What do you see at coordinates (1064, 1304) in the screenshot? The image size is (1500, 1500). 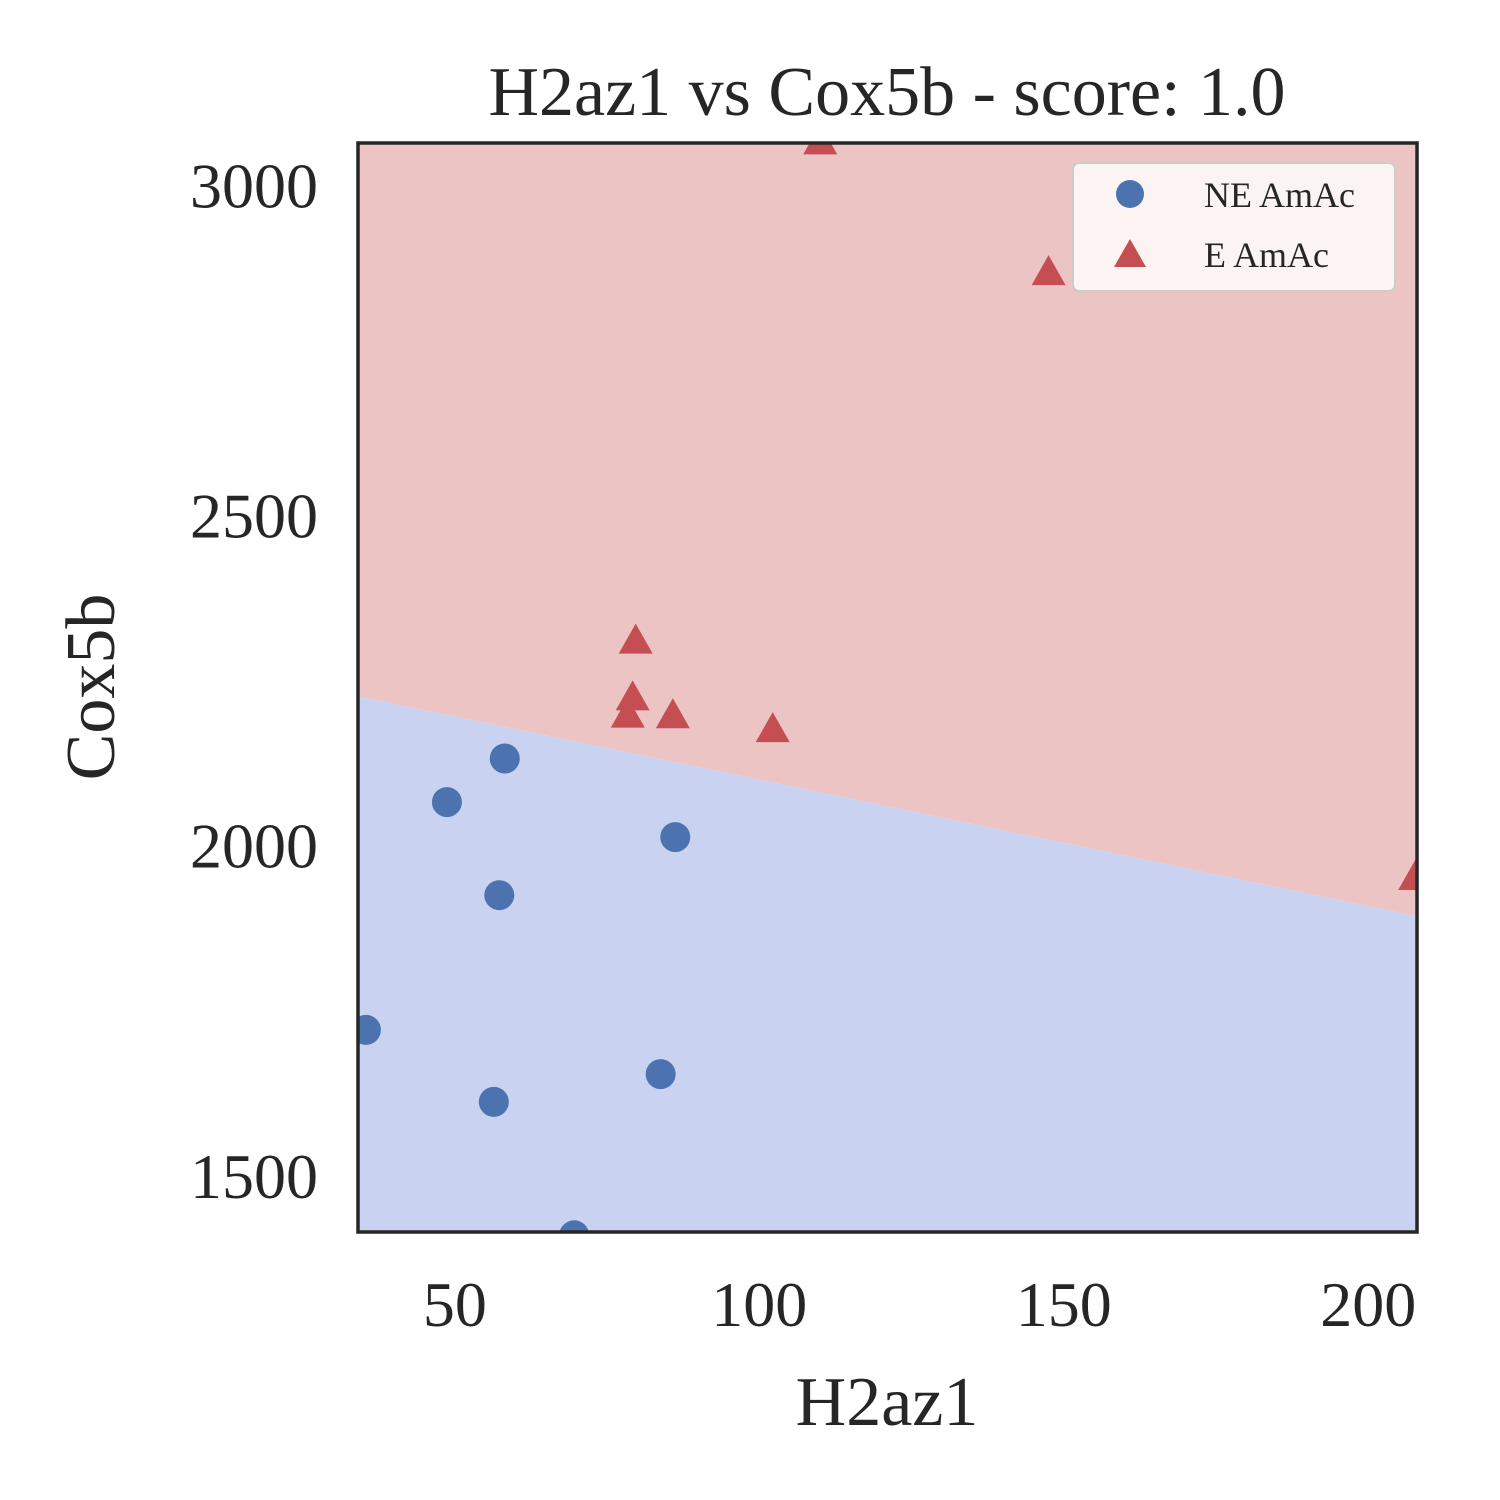 I see `x-tick-label: 150` at bounding box center [1064, 1304].